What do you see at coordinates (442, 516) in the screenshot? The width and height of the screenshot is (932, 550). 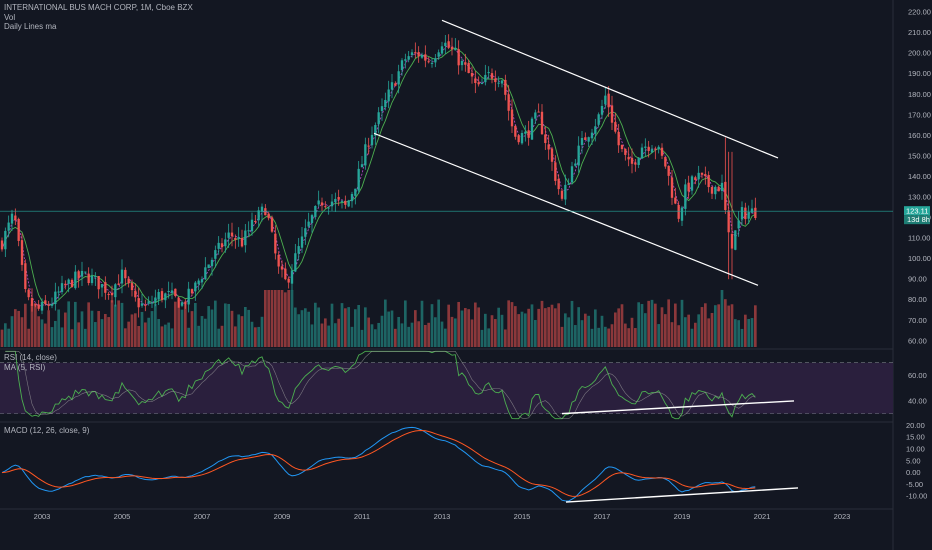 I see `time-axis-tick: 2013` at bounding box center [442, 516].